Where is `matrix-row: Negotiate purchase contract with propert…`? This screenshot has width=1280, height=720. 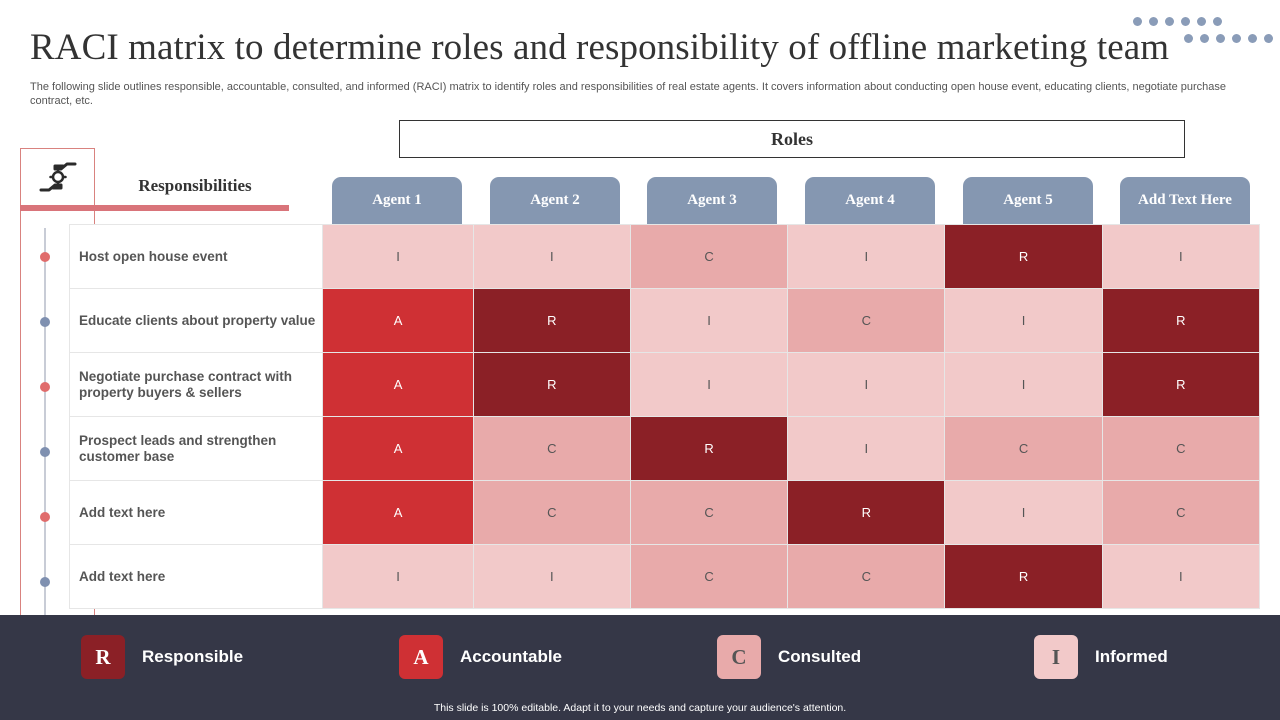 matrix-row: Negotiate purchase contract with propert… is located at coordinates (664, 384).